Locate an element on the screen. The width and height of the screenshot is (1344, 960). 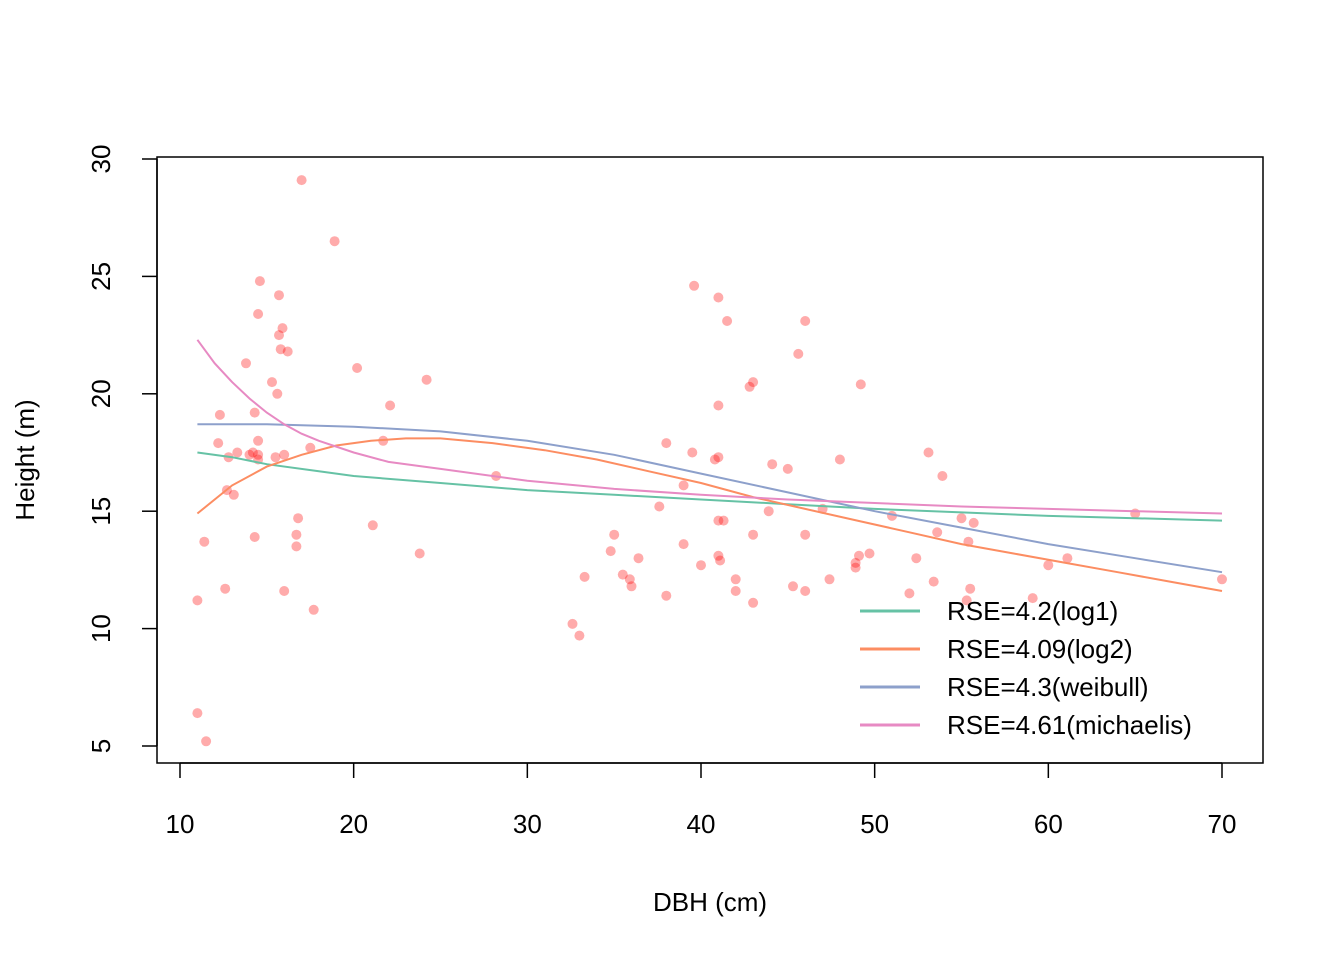
x-axis: 10 20 30 40 50 60 70 is located at coordinates (701, 800).